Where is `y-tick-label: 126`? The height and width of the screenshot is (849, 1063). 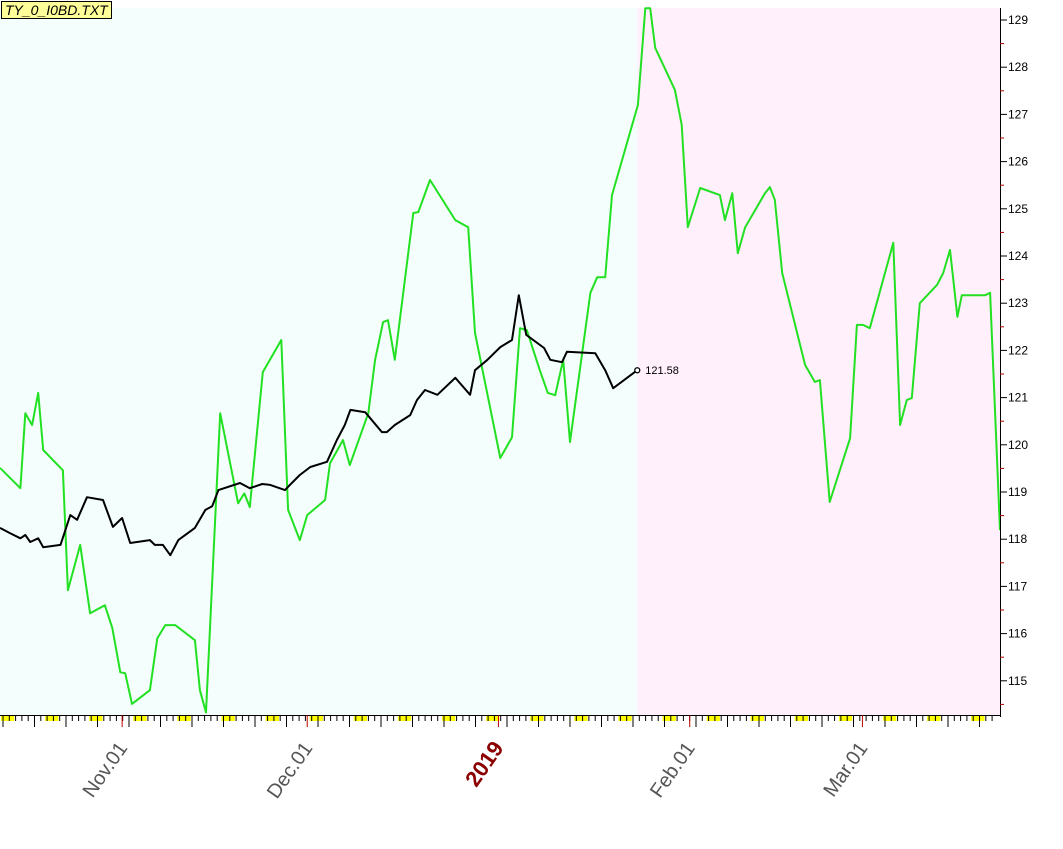 y-tick-label: 126 is located at coordinates (1018, 162).